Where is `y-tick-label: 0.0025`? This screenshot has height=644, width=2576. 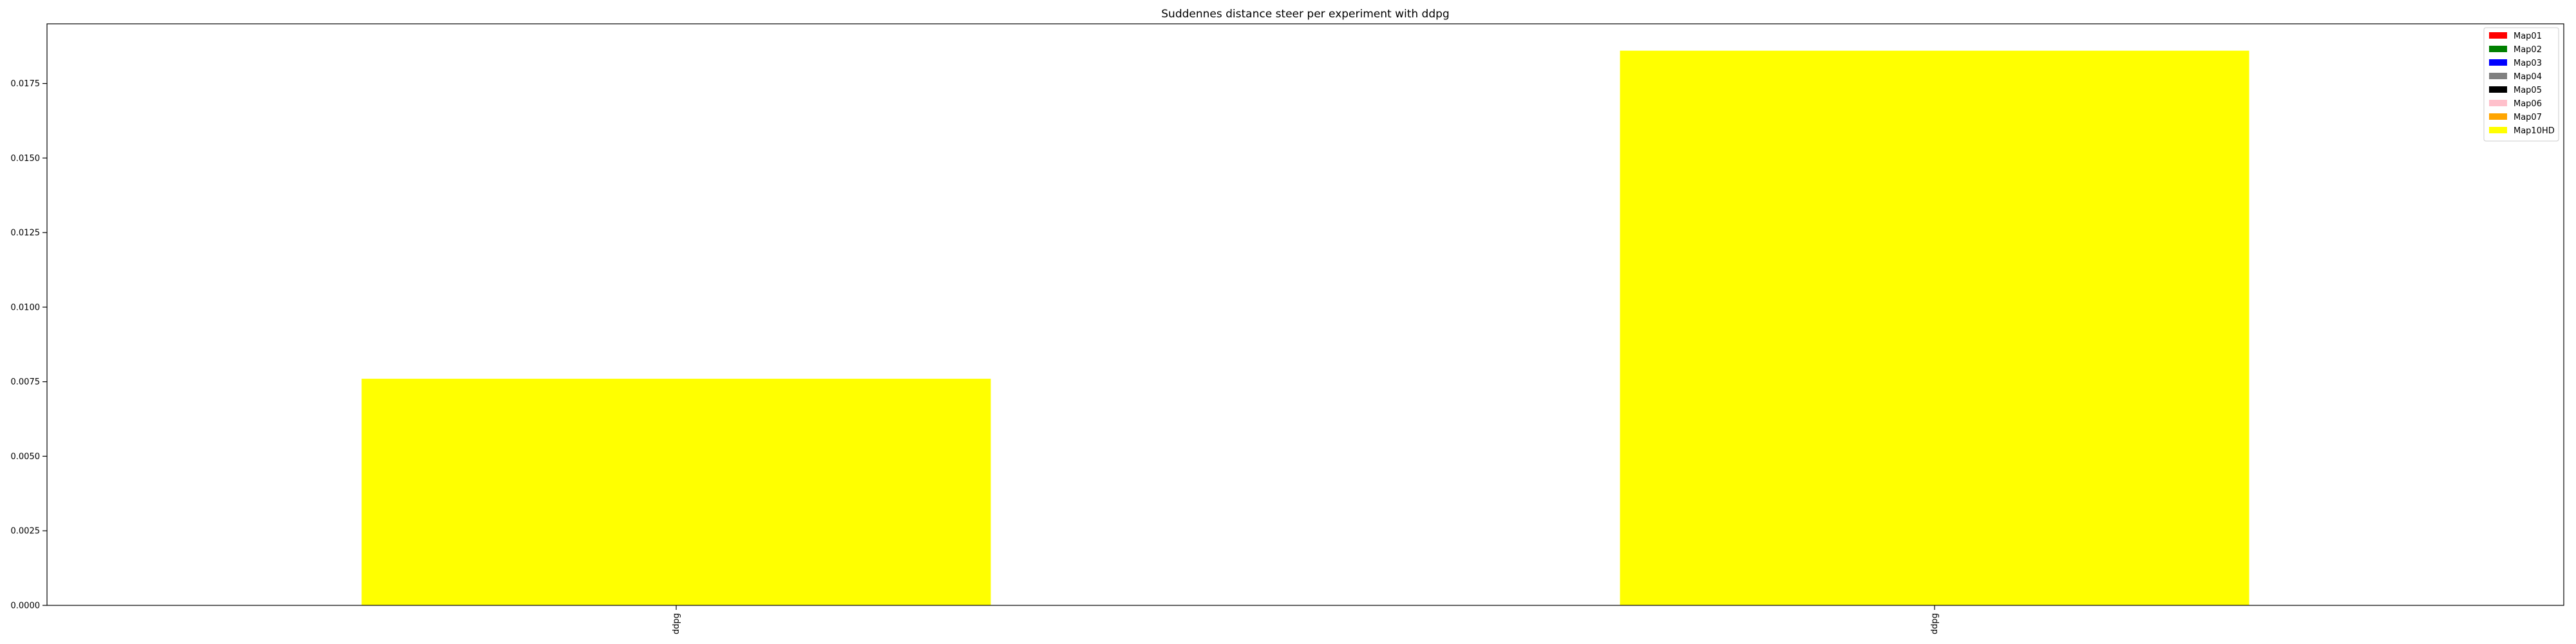 y-tick-label: 0.0025 is located at coordinates (26, 531).